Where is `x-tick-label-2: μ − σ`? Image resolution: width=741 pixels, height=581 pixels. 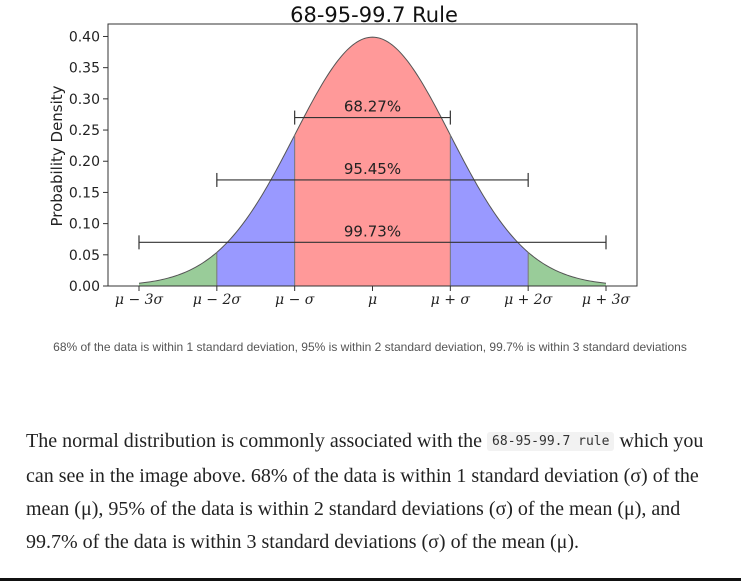 x-tick-label-2: μ − σ is located at coordinates (295, 300).